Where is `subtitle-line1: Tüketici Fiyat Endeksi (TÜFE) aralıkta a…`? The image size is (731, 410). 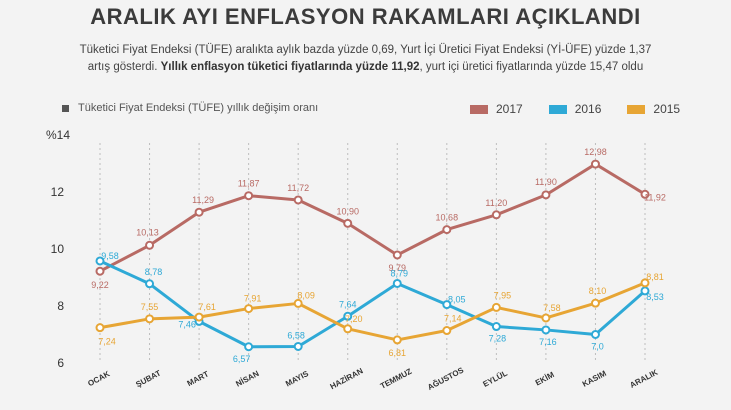
subtitle-line1: Tüketici Fiyat Endeksi (TÜFE) aralıkta a… is located at coordinates (365, 50).